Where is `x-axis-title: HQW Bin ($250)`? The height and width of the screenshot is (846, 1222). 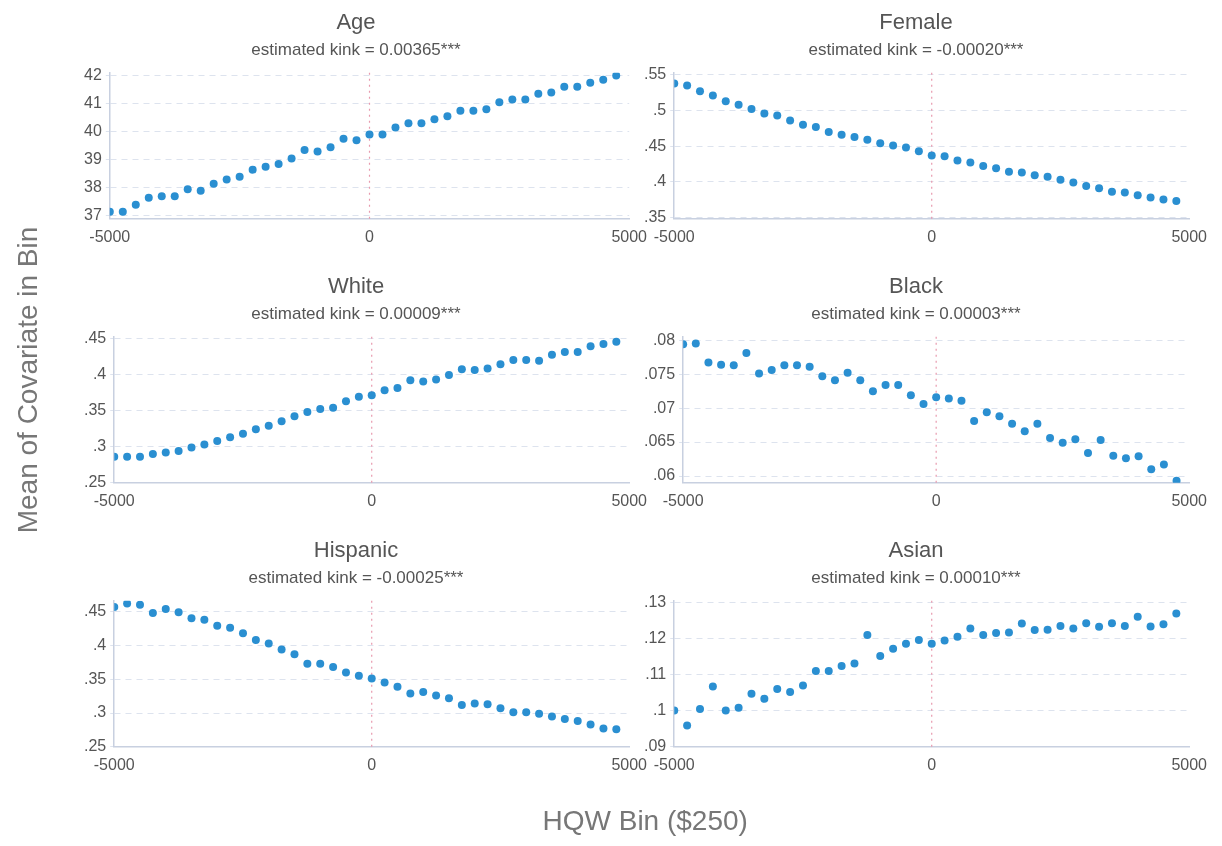 x-axis-title: HQW Bin ($250) is located at coordinates (645, 821).